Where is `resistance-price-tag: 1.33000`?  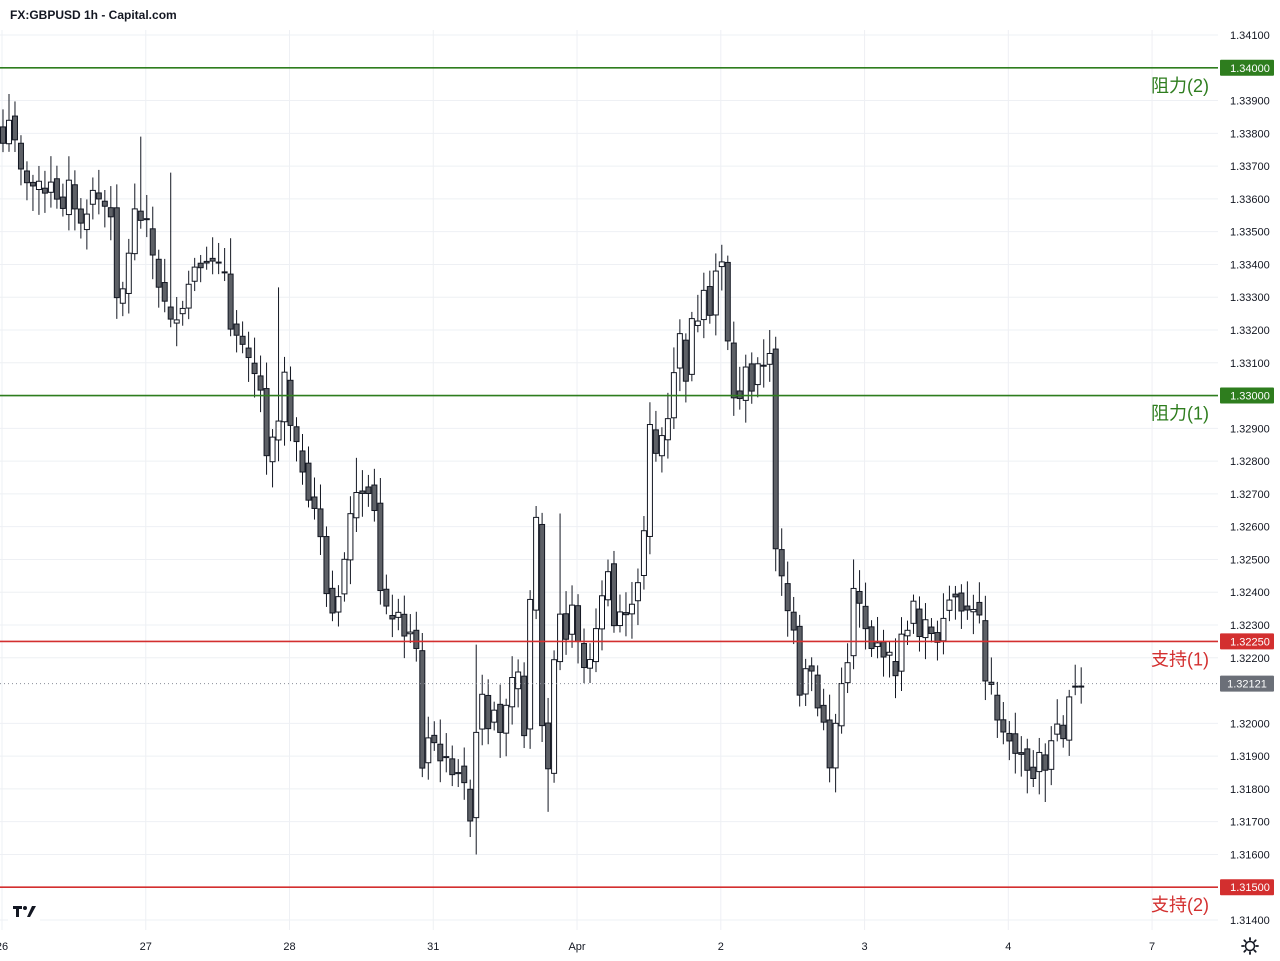 resistance-price-tag: 1.33000 is located at coordinates (1247, 395).